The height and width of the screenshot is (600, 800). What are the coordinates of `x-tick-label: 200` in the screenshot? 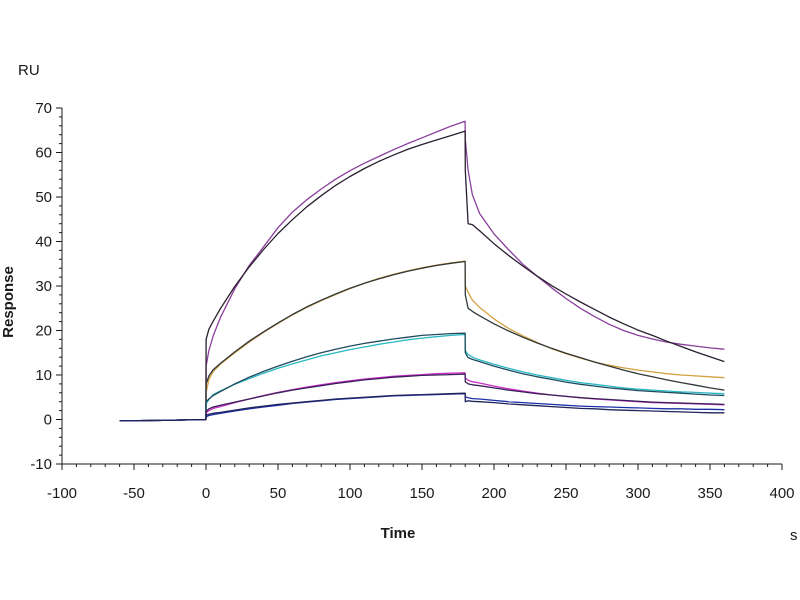 It's located at (493, 493).